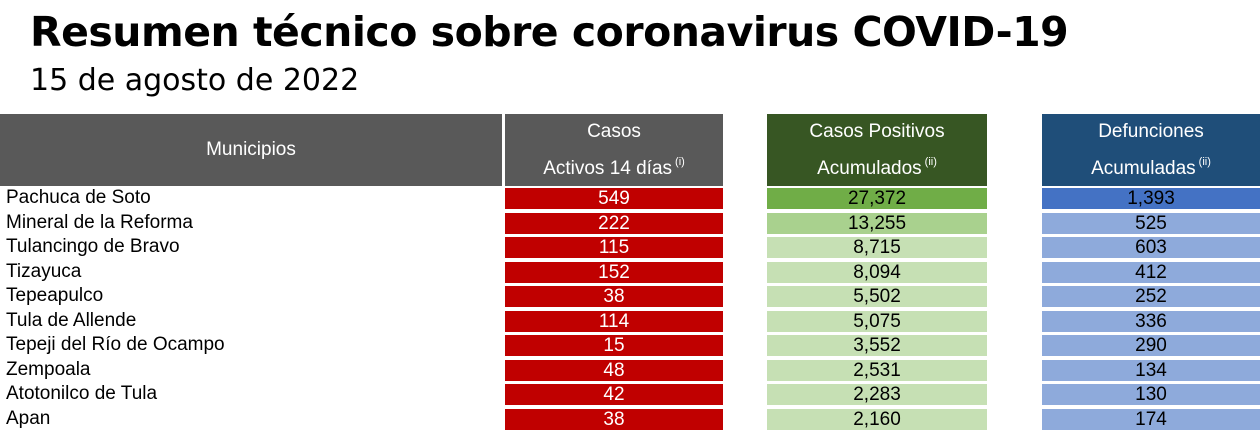  What do you see at coordinates (1151, 131) in the screenshot?
I see `header-defunciones-line1: Defunciones` at bounding box center [1151, 131].